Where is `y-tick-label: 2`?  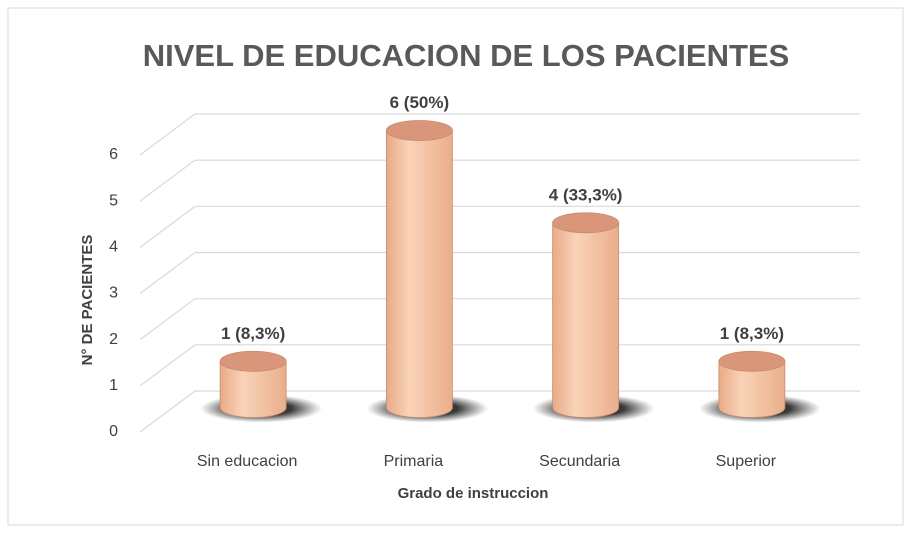
y-tick-label: 2 is located at coordinates (113, 339).